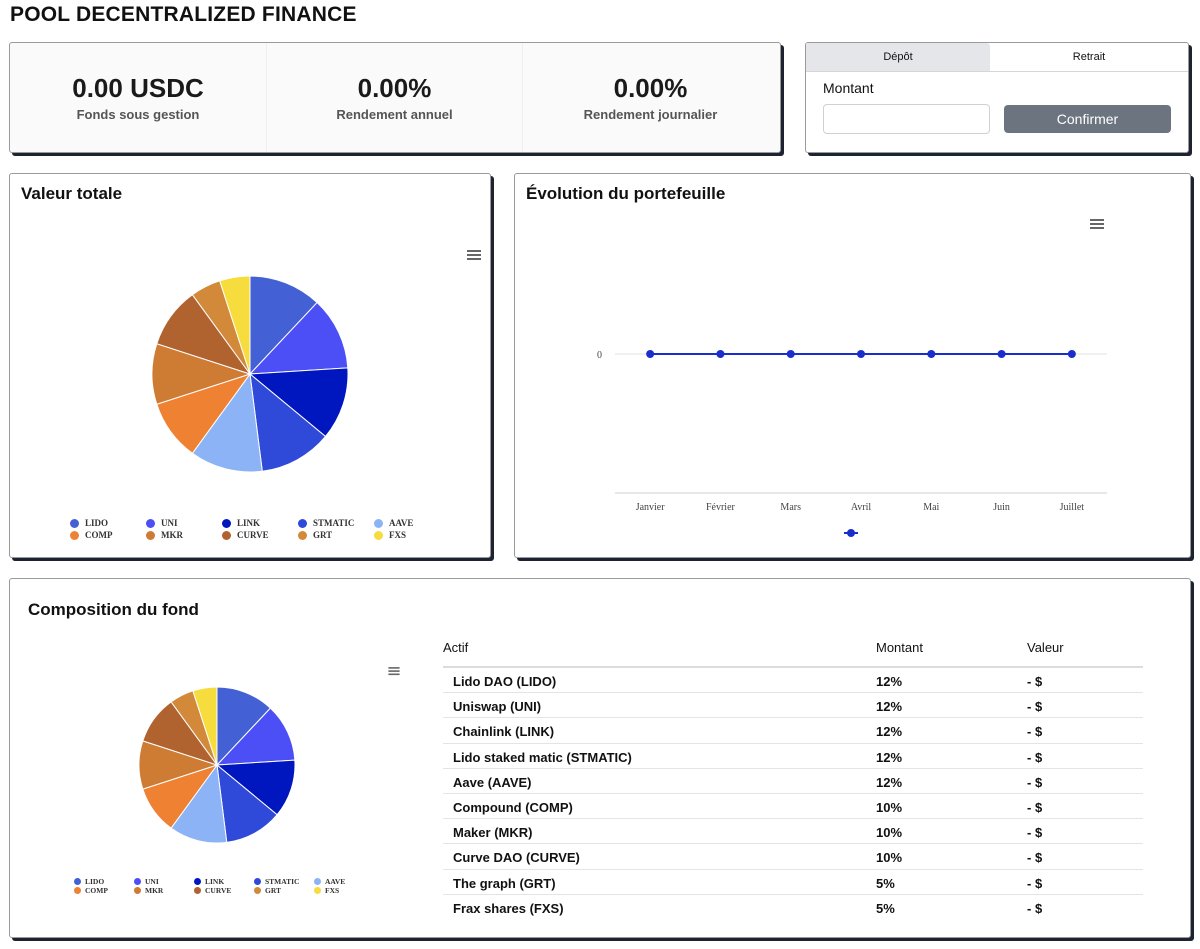 Image resolution: width=1200 pixels, height=949 pixels. Describe the element at coordinates (394, 114) in the screenshot. I see `stat-label: Rendement annuel` at that location.